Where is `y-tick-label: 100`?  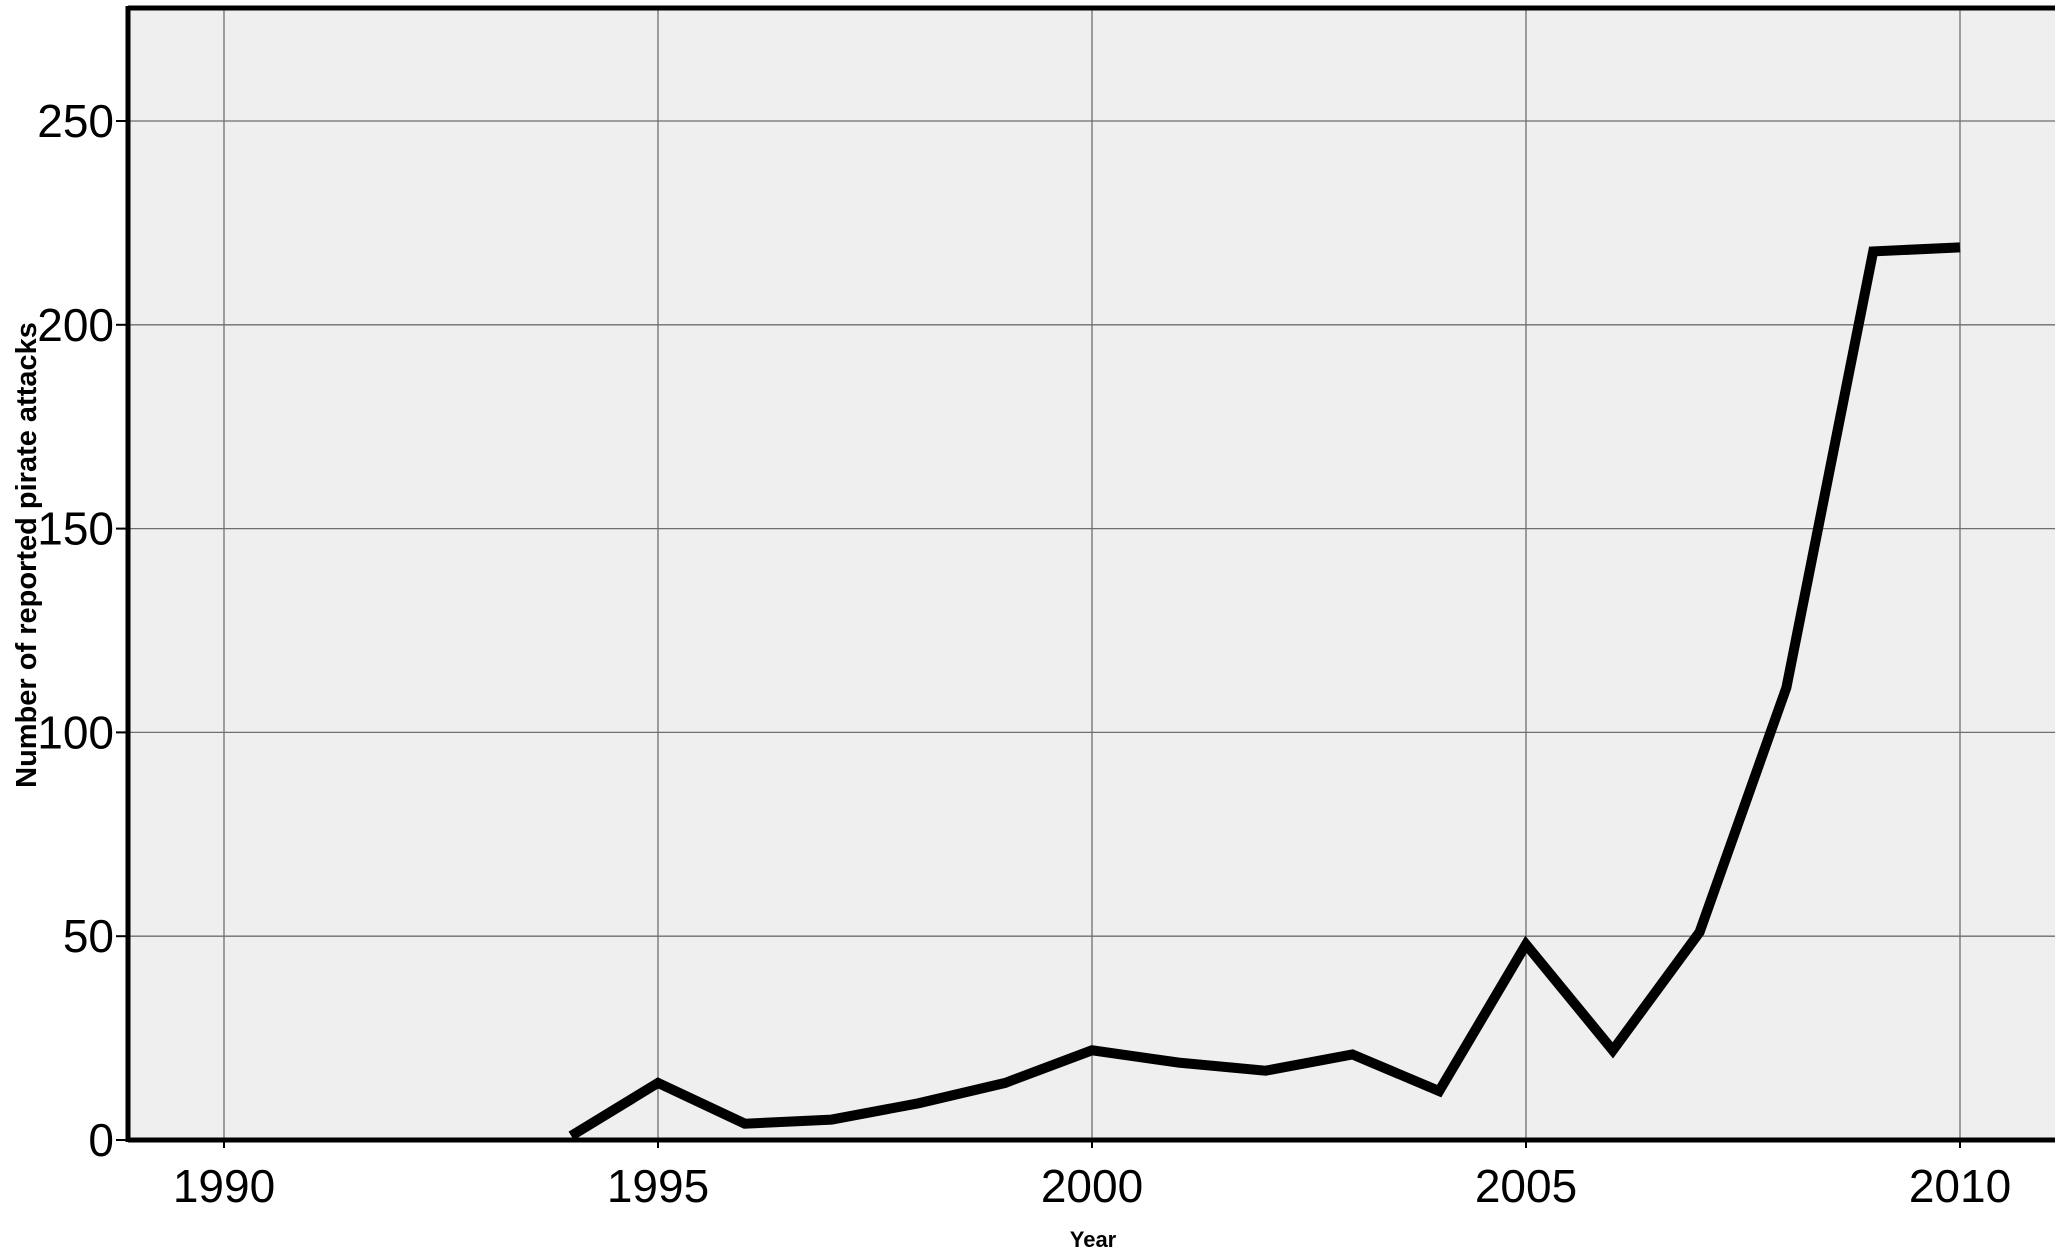
y-tick-label: 100 is located at coordinates (75, 732).